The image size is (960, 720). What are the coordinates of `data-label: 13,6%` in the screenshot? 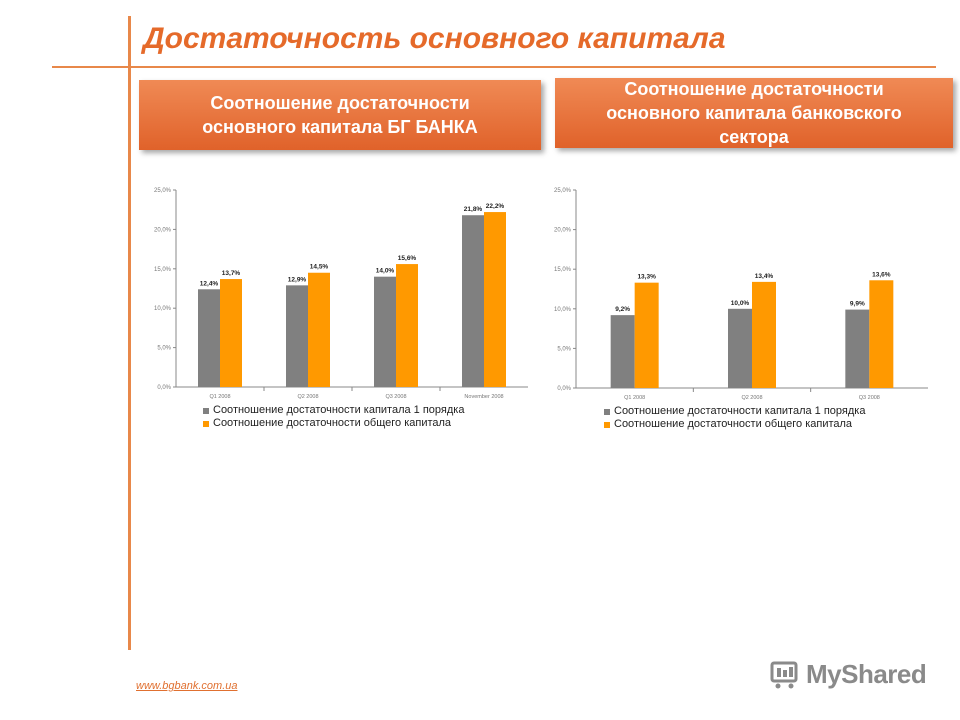 It's located at (881, 274).